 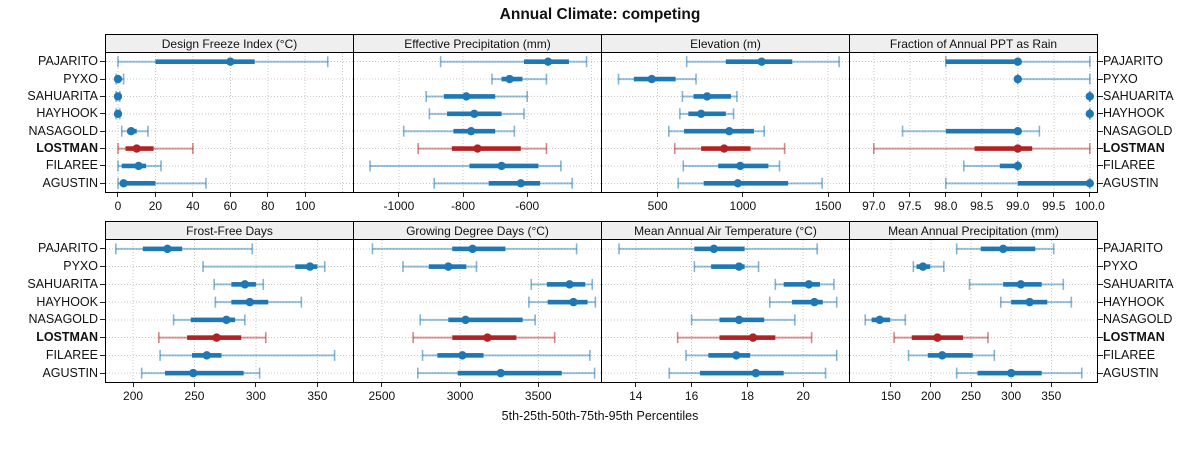 I want to click on station-label-right-pyxo: PYXO, so click(x=1120, y=266).